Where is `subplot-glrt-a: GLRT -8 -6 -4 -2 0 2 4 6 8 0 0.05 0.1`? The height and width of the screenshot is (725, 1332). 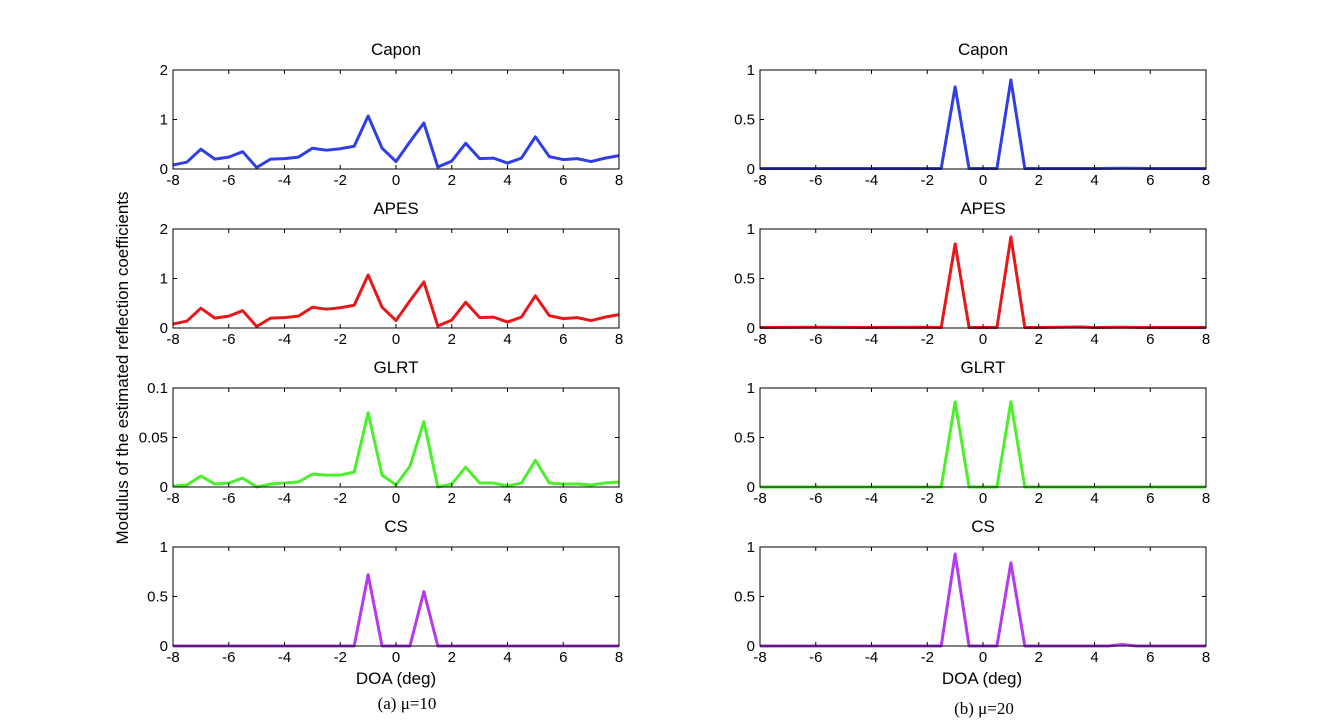 subplot-glrt-a: GLRT -8 -6 -4 -2 0 2 4 6 8 0 0.05 0.1 is located at coordinates (381, 432).